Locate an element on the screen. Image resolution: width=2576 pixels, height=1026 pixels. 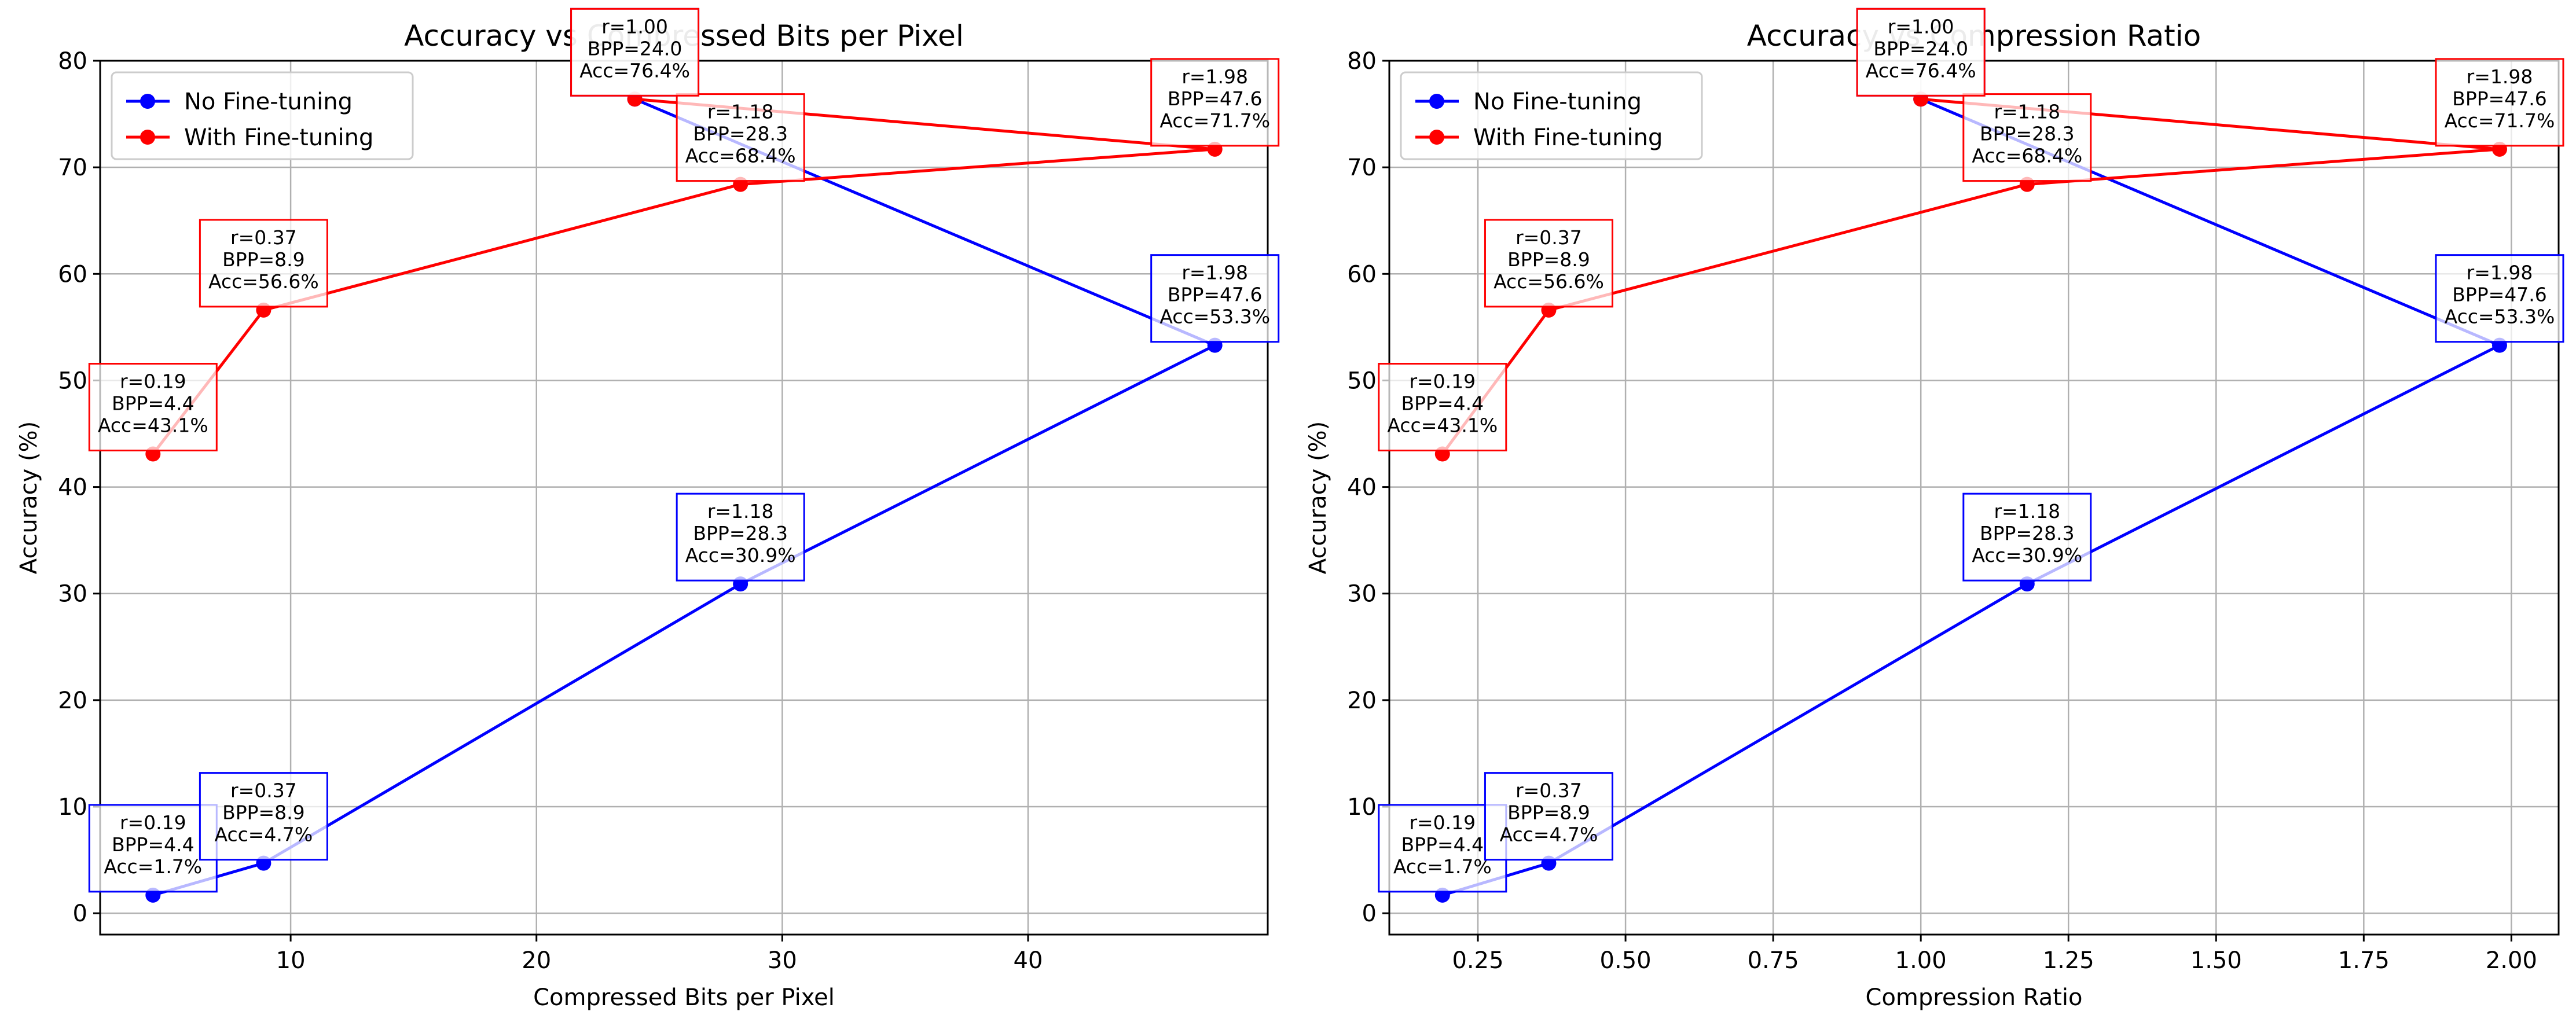
x-tick-label: 1.00 is located at coordinates (1921, 960).